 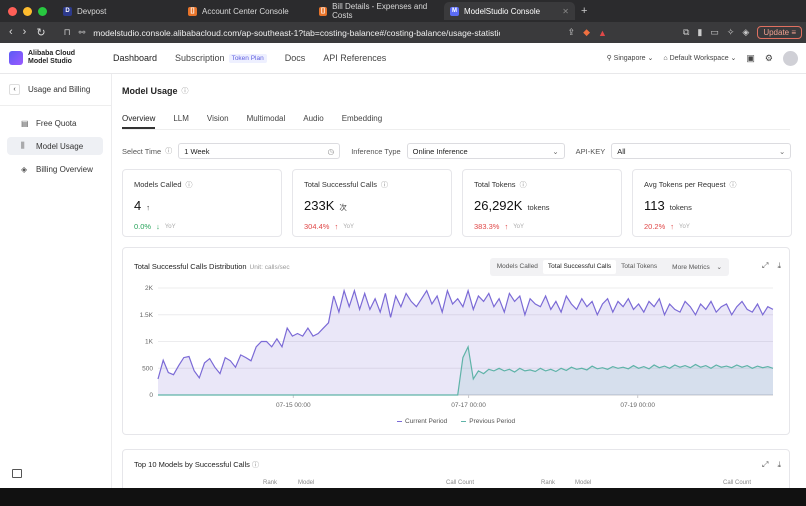 What do you see at coordinates (266, 118) in the screenshot?
I see `tab-multimodal: Multimodal` at bounding box center [266, 118].